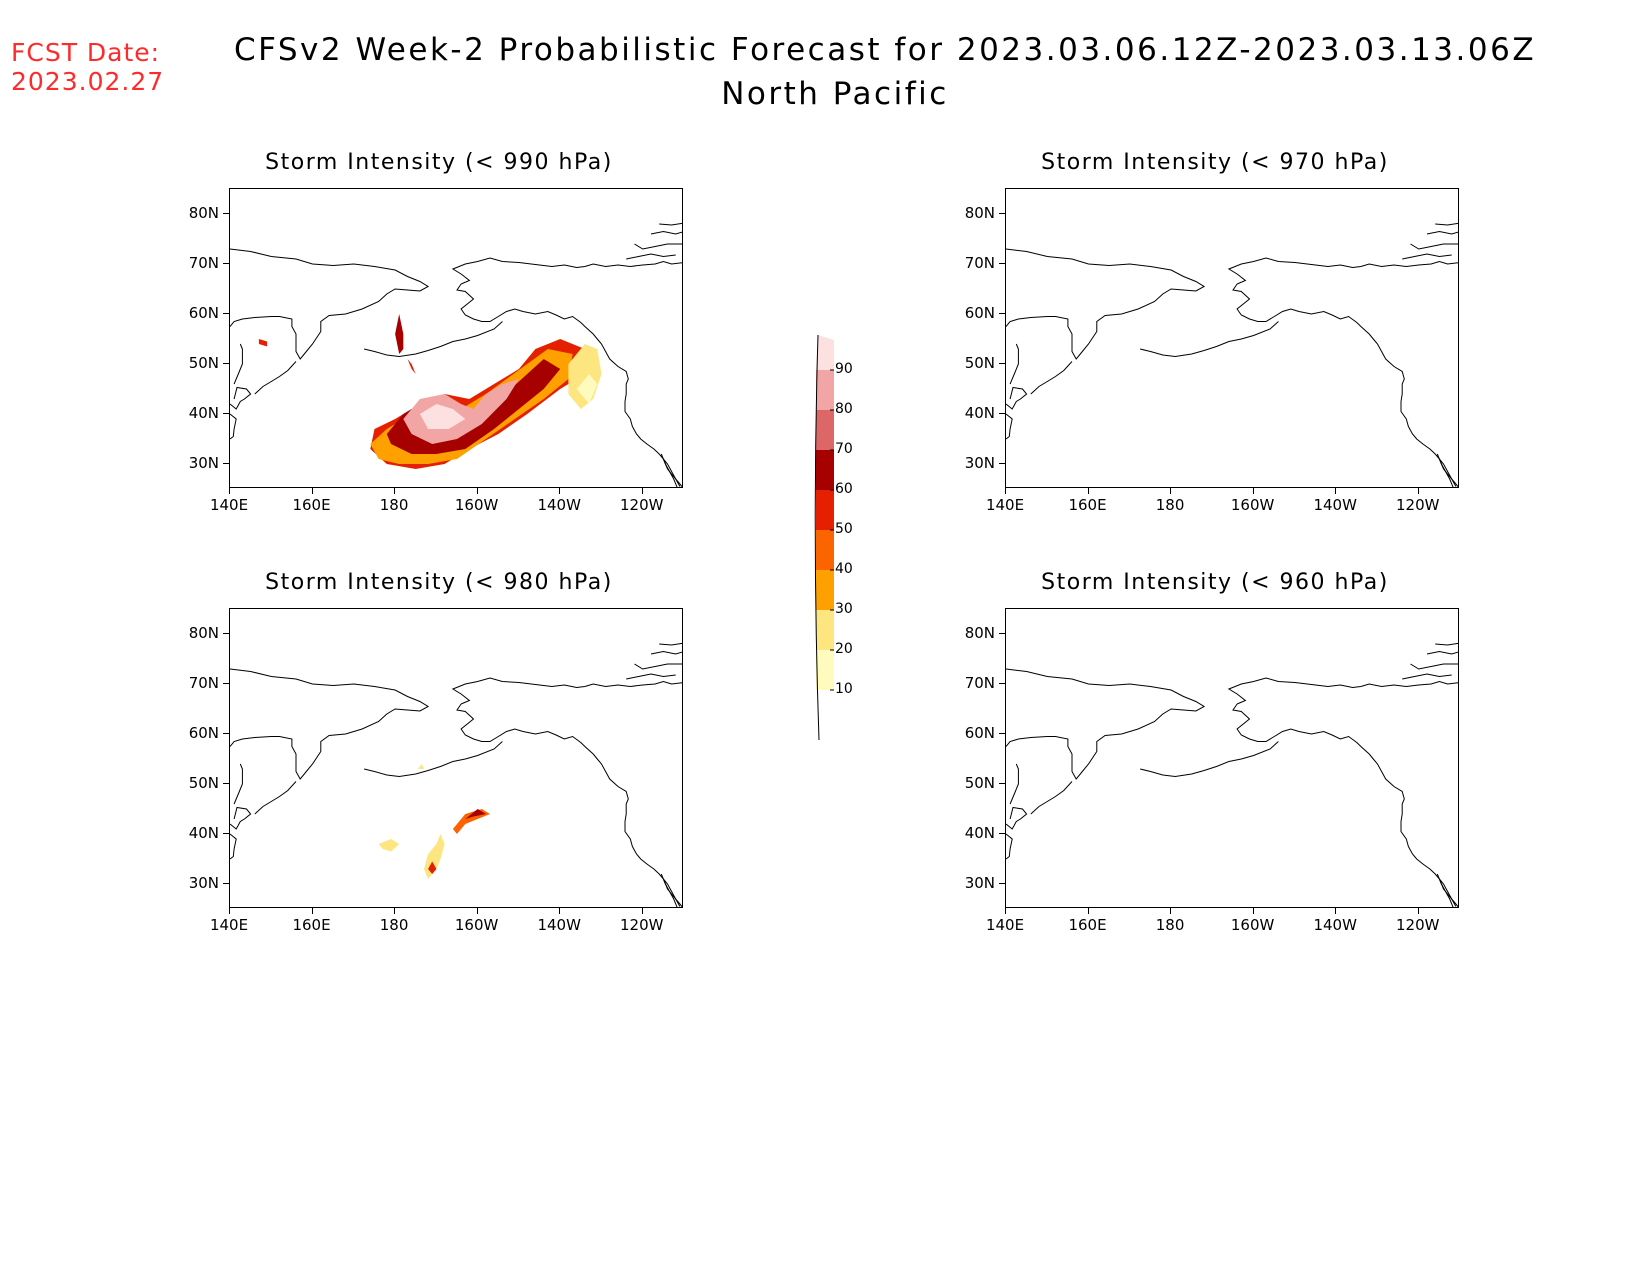 The height and width of the screenshot is (1275, 1650). What do you see at coordinates (439, 582) in the screenshot?
I see `panel-title: Storm Intensity (< 980 hPa)` at bounding box center [439, 582].